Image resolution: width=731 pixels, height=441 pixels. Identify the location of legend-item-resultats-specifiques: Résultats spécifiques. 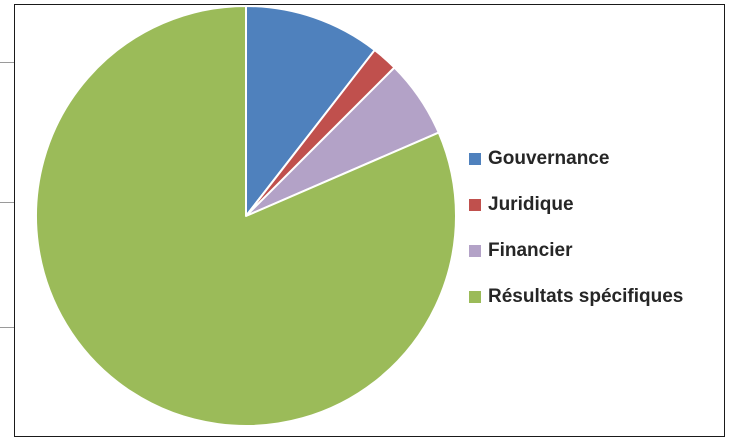
(576, 297).